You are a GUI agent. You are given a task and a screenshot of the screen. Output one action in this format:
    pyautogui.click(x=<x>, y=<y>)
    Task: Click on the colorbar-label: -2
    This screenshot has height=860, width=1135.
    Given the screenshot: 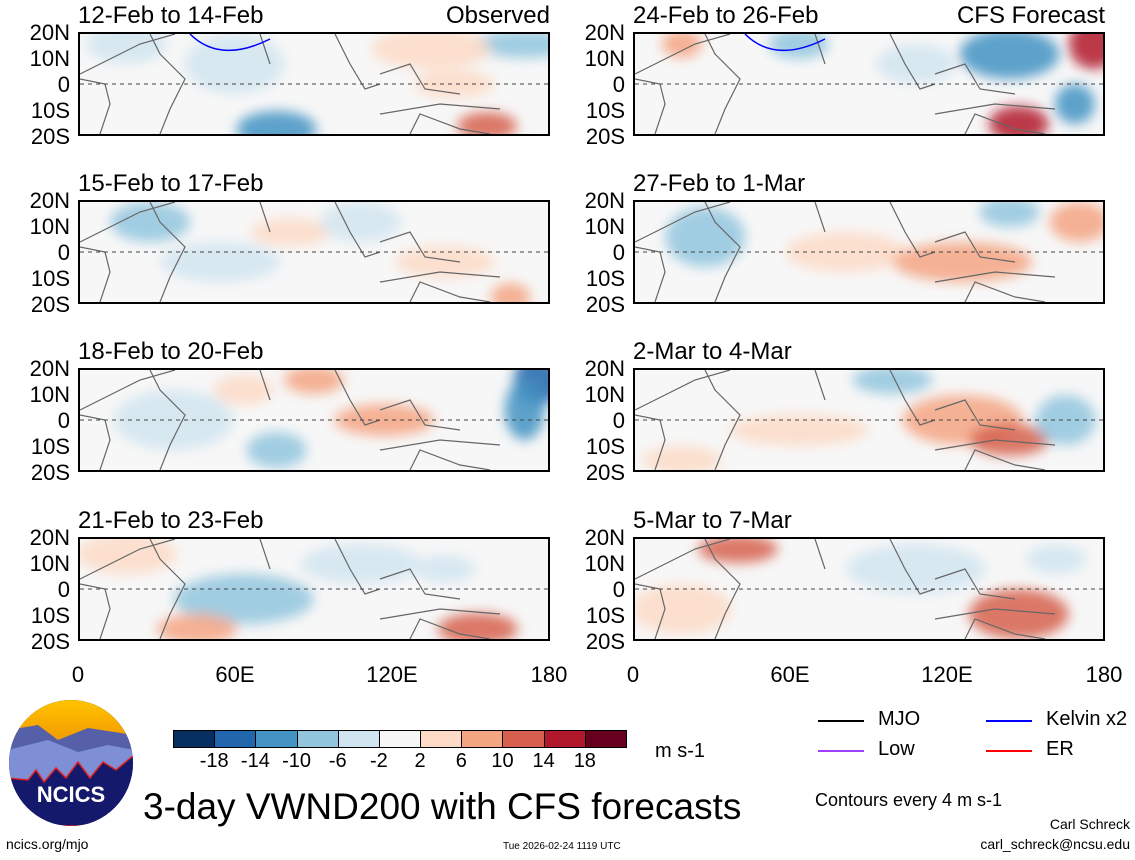 What is the action you would take?
    pyautogui.click(x=379, y=761)
    